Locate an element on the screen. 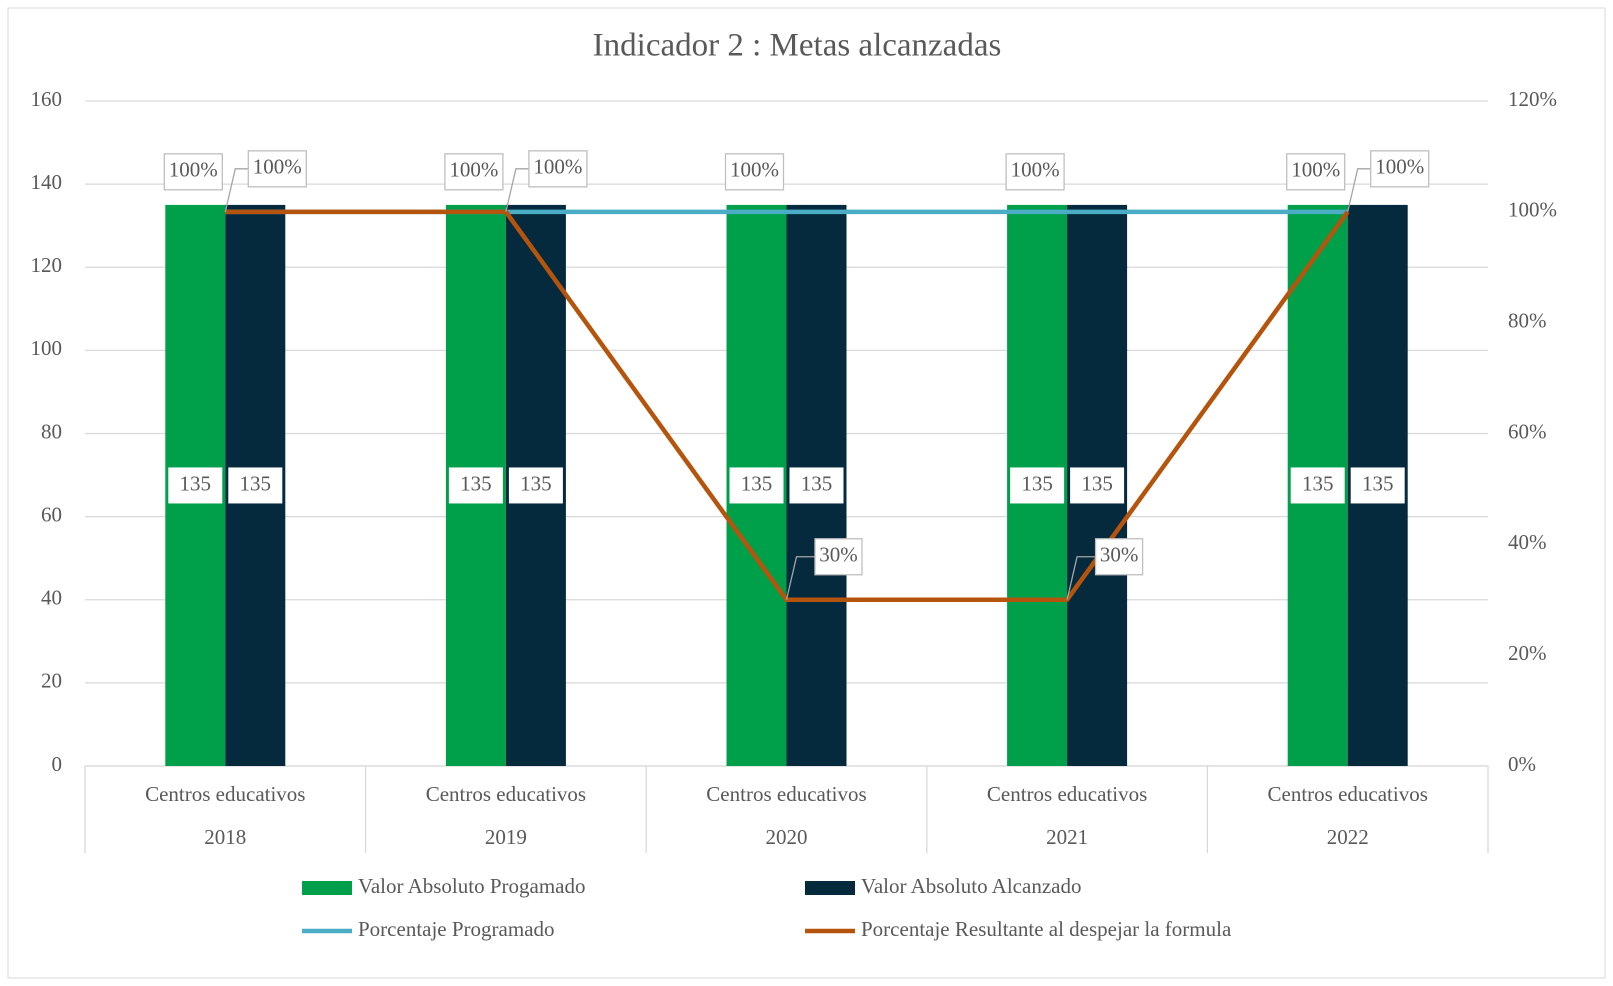  y-tick-label: 40 is located at coordinates (51, 598).